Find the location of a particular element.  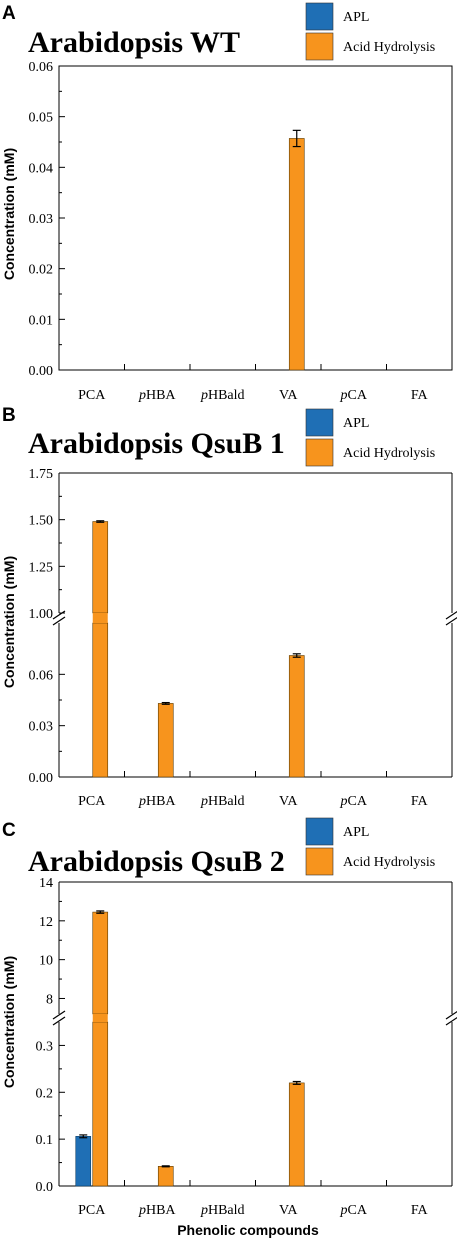

panel-a-bar-acid-hydrolysis is located at coordinates (296, 254).